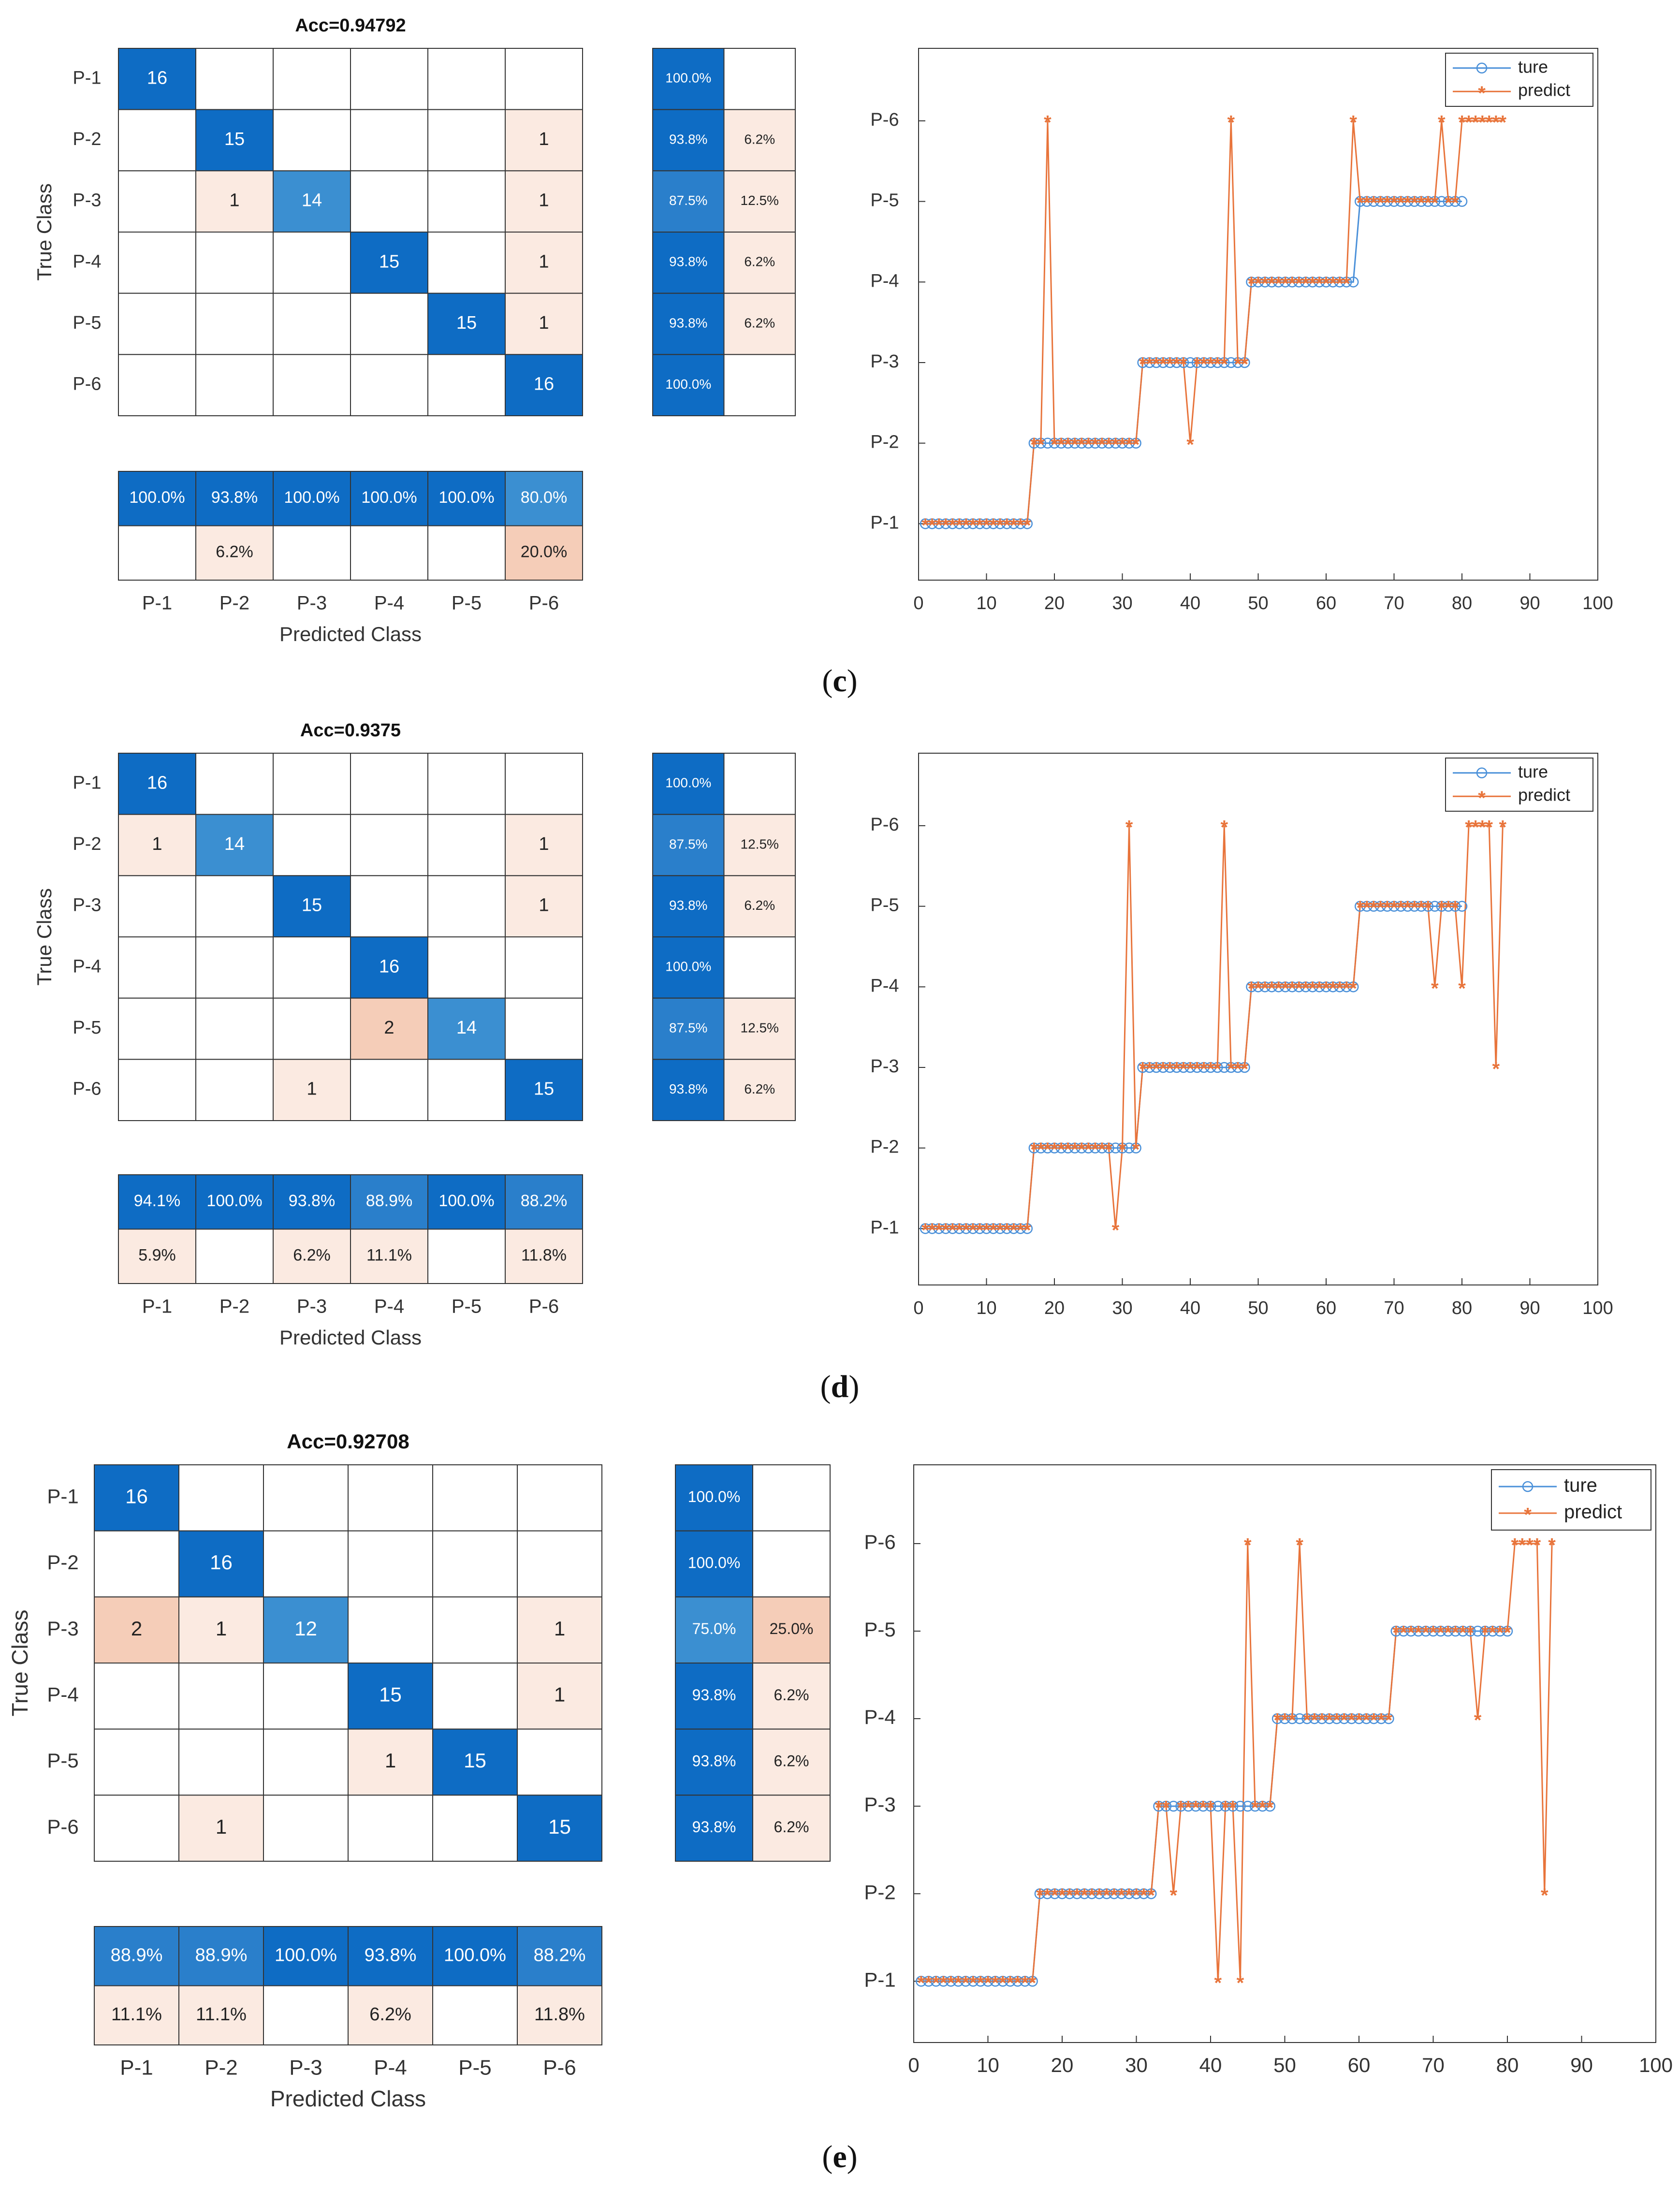  I want to click on matrix-cell-value: 1, so click(312, 1089).